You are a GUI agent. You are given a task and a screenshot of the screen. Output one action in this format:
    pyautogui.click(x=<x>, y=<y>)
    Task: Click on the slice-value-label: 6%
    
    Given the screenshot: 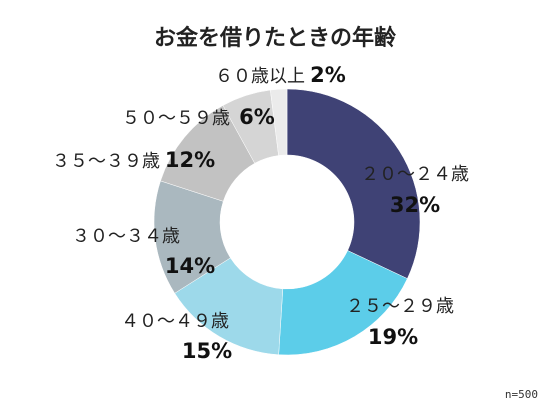 What is the action you would take?
    pyautogui.click(x=257, y=117)
    